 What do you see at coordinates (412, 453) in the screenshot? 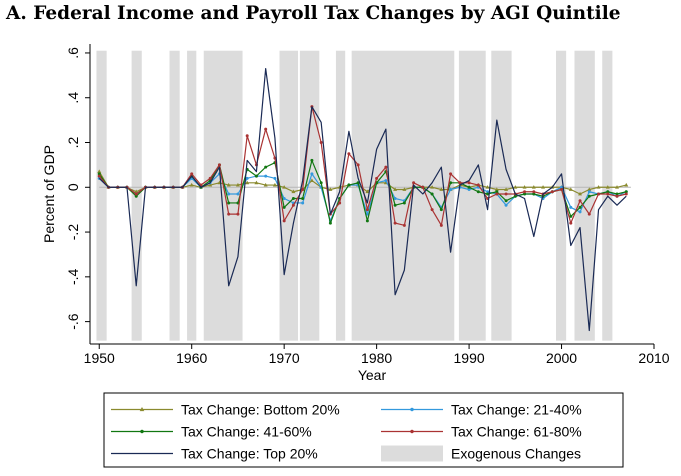
I see `legend-swatch` at bounding box center [412, 453].